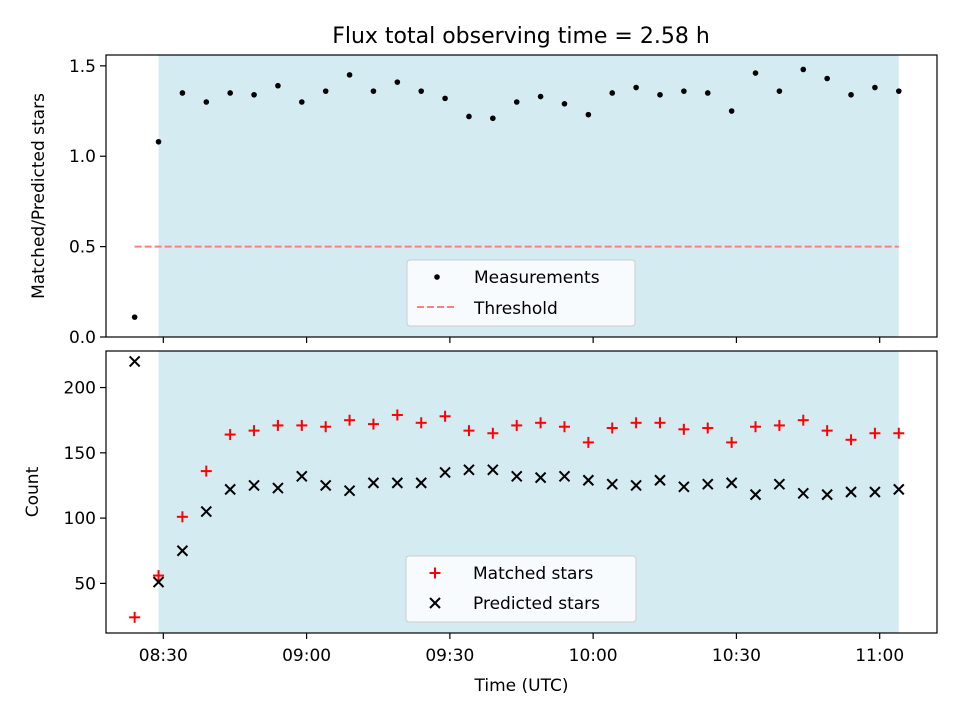 The image size is (960, 720). I want to click on chart-title: Flux total observing time = 2.58 h, so click(521, 36).